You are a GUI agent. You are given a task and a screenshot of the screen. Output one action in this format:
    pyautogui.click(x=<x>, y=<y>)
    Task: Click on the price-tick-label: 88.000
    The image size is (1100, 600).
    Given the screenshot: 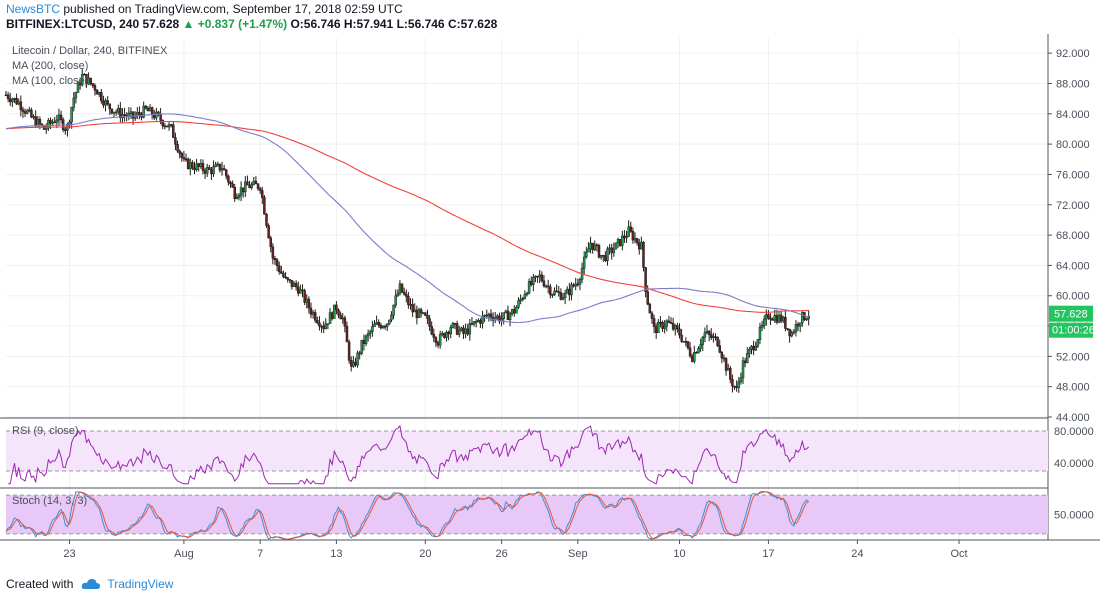 What is the action you would take?
    pyautogui.click(x=1073, y=84)
    